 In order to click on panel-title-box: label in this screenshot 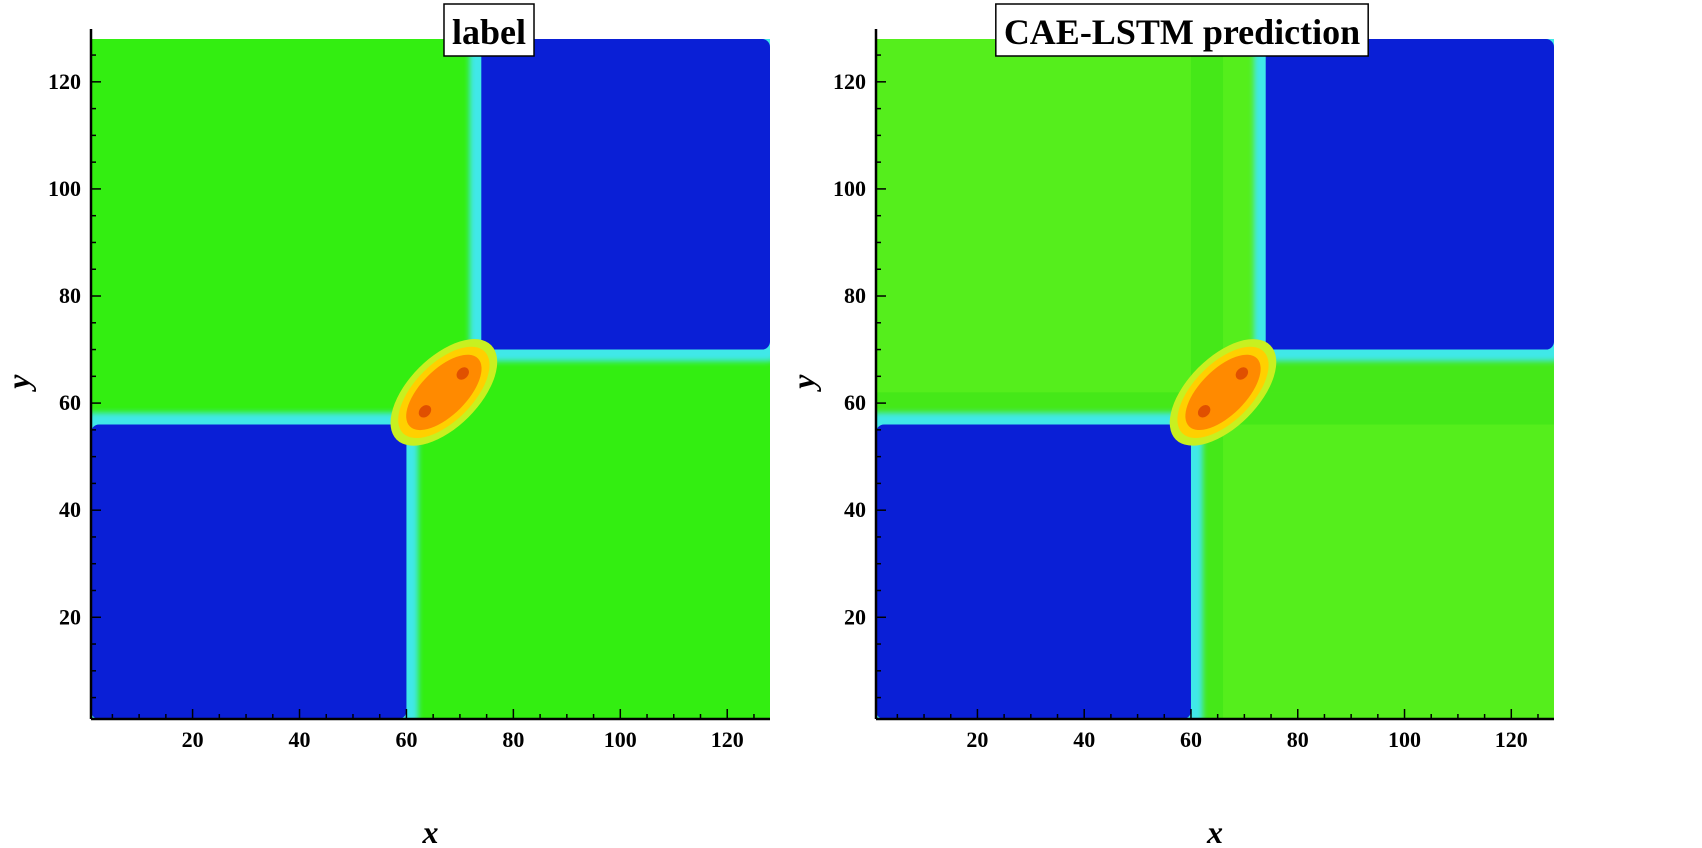, I will do `click(489, 30)`.